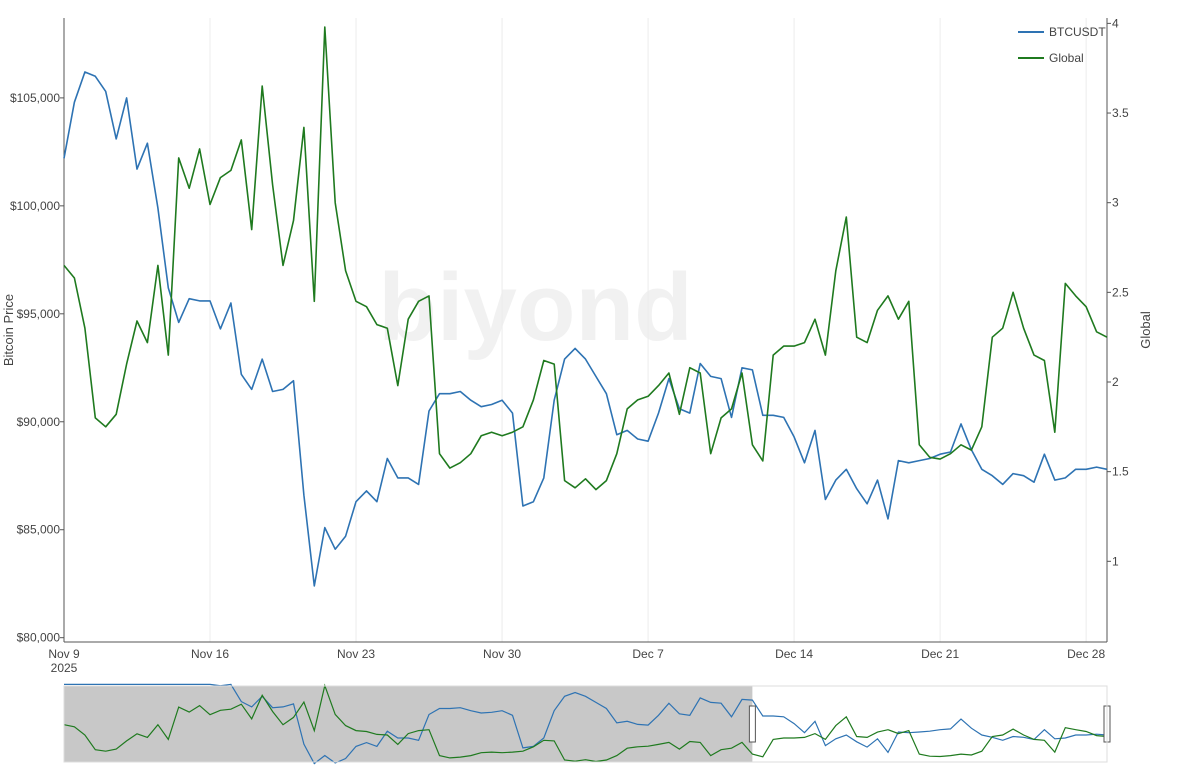 The image size is (1200, 780). I want to click on x-tick-sublabel: 2025, so click(64, 668).